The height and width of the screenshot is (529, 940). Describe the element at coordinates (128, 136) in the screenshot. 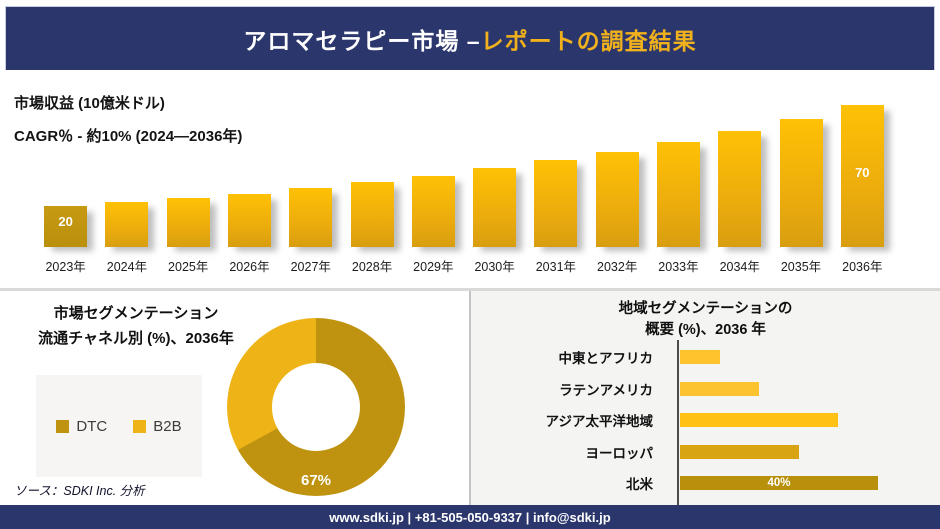

I see `revenue-cagr-label: CAGR％ - 約10% (2024―2036年)` at that location.